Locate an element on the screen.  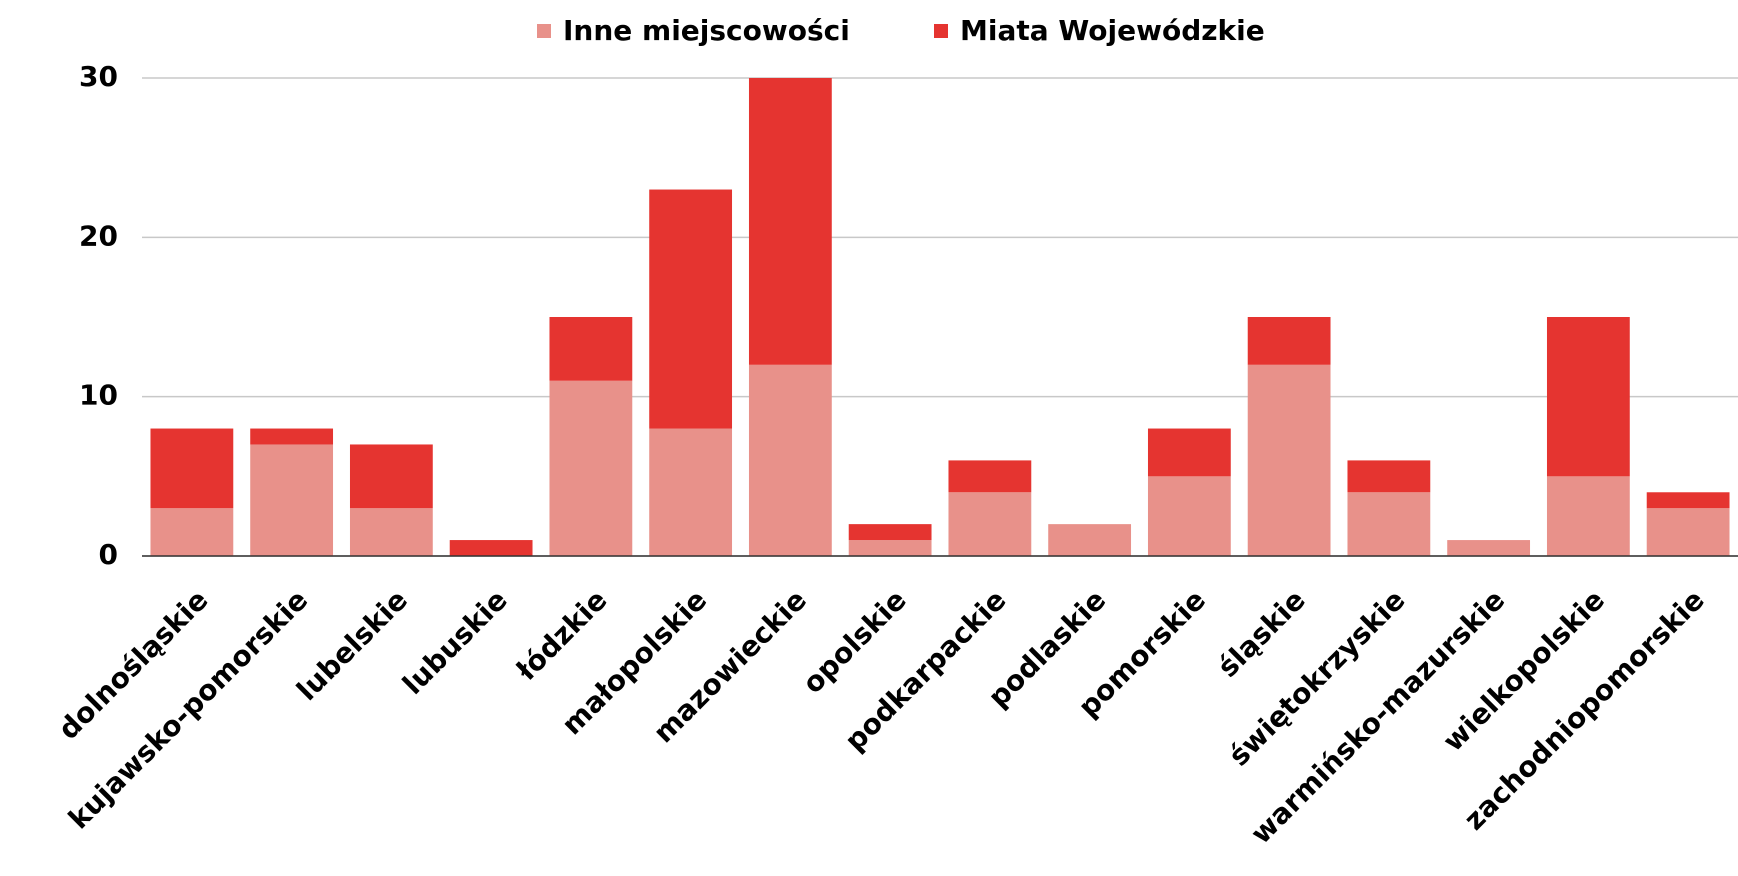
x-tick-label: lubuskie is located at coordinates (455, 642).